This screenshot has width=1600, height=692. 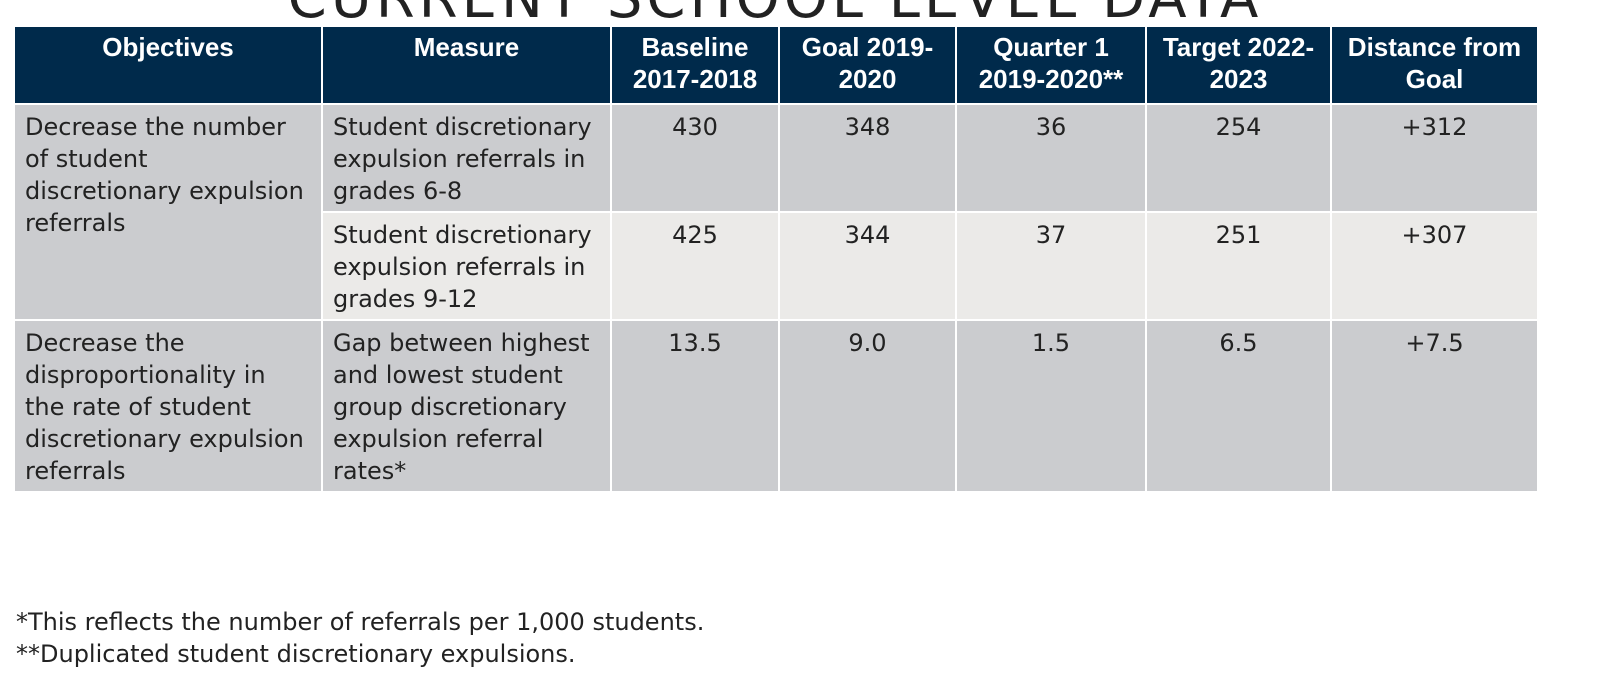 I want to click on value-cell: 344, so click(x=867, y=266).